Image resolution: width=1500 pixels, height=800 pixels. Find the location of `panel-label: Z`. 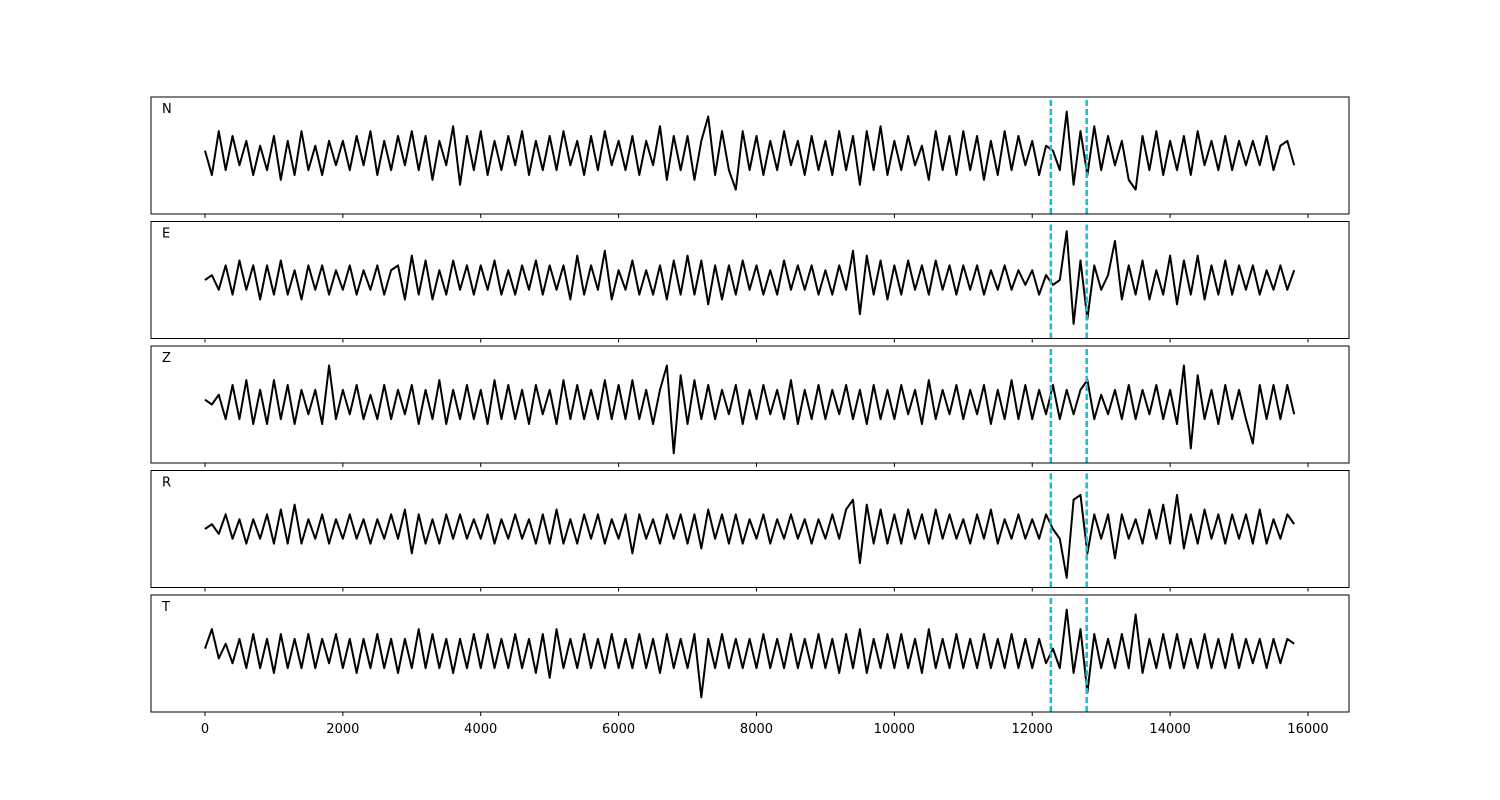

panel-label: Z is located at coordinates (166, 358).